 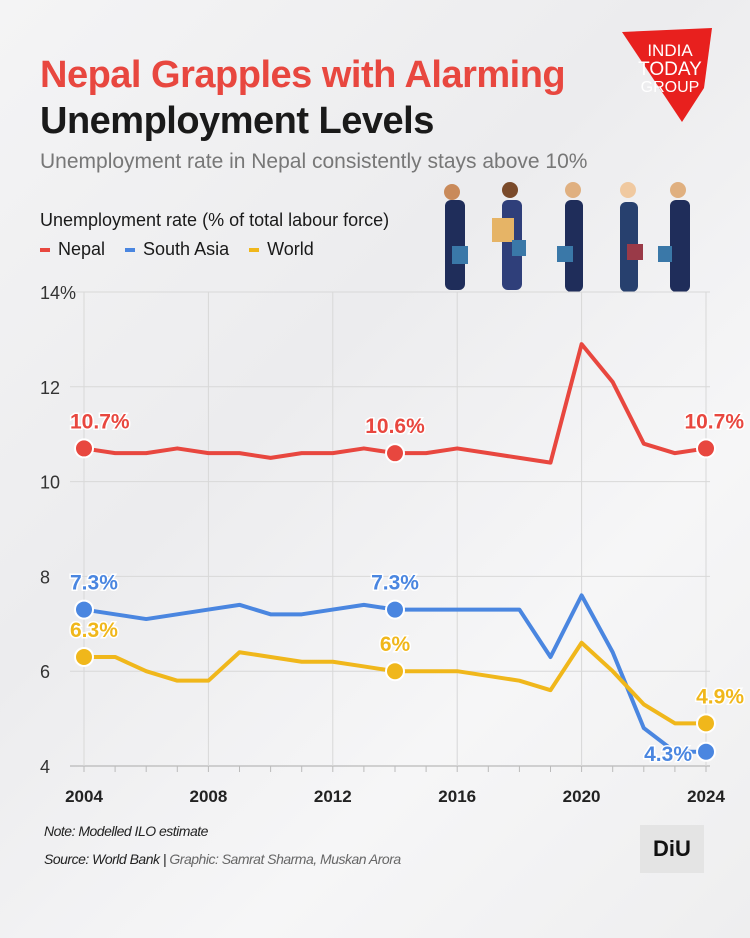 I want to click on legend-south-asia: South Asia, so click(x=177, y=249).